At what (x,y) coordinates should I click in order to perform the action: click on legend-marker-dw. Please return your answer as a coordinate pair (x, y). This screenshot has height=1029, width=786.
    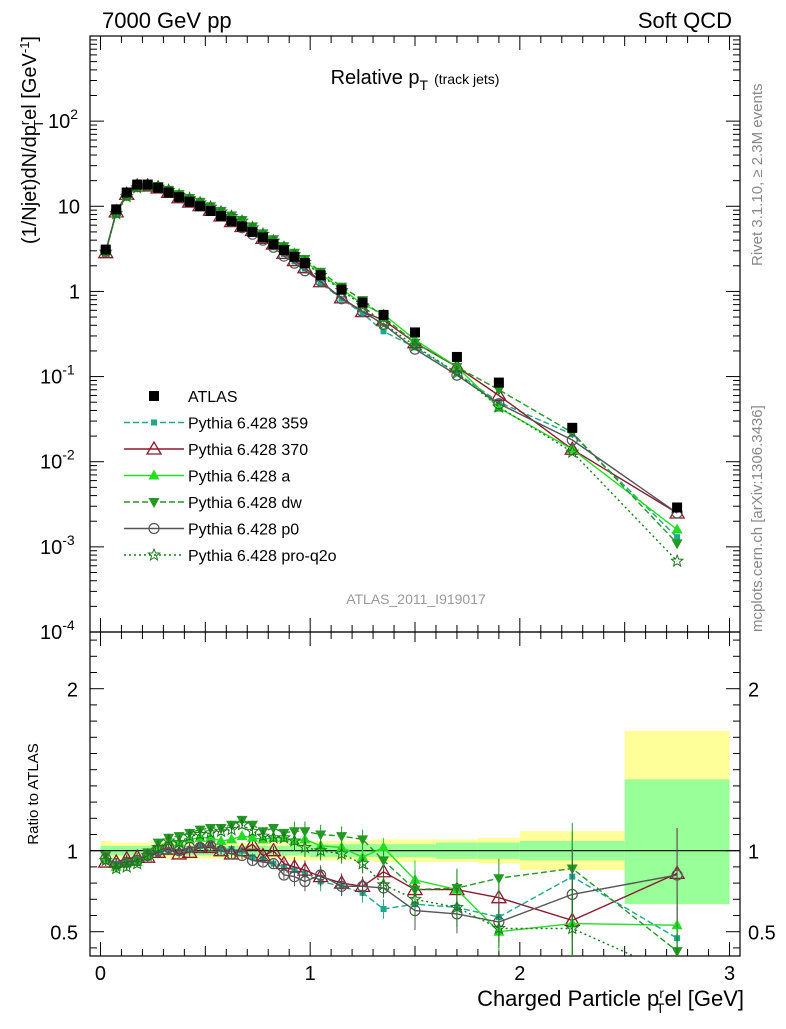
    Looking at the image, I should click on (154, 503).